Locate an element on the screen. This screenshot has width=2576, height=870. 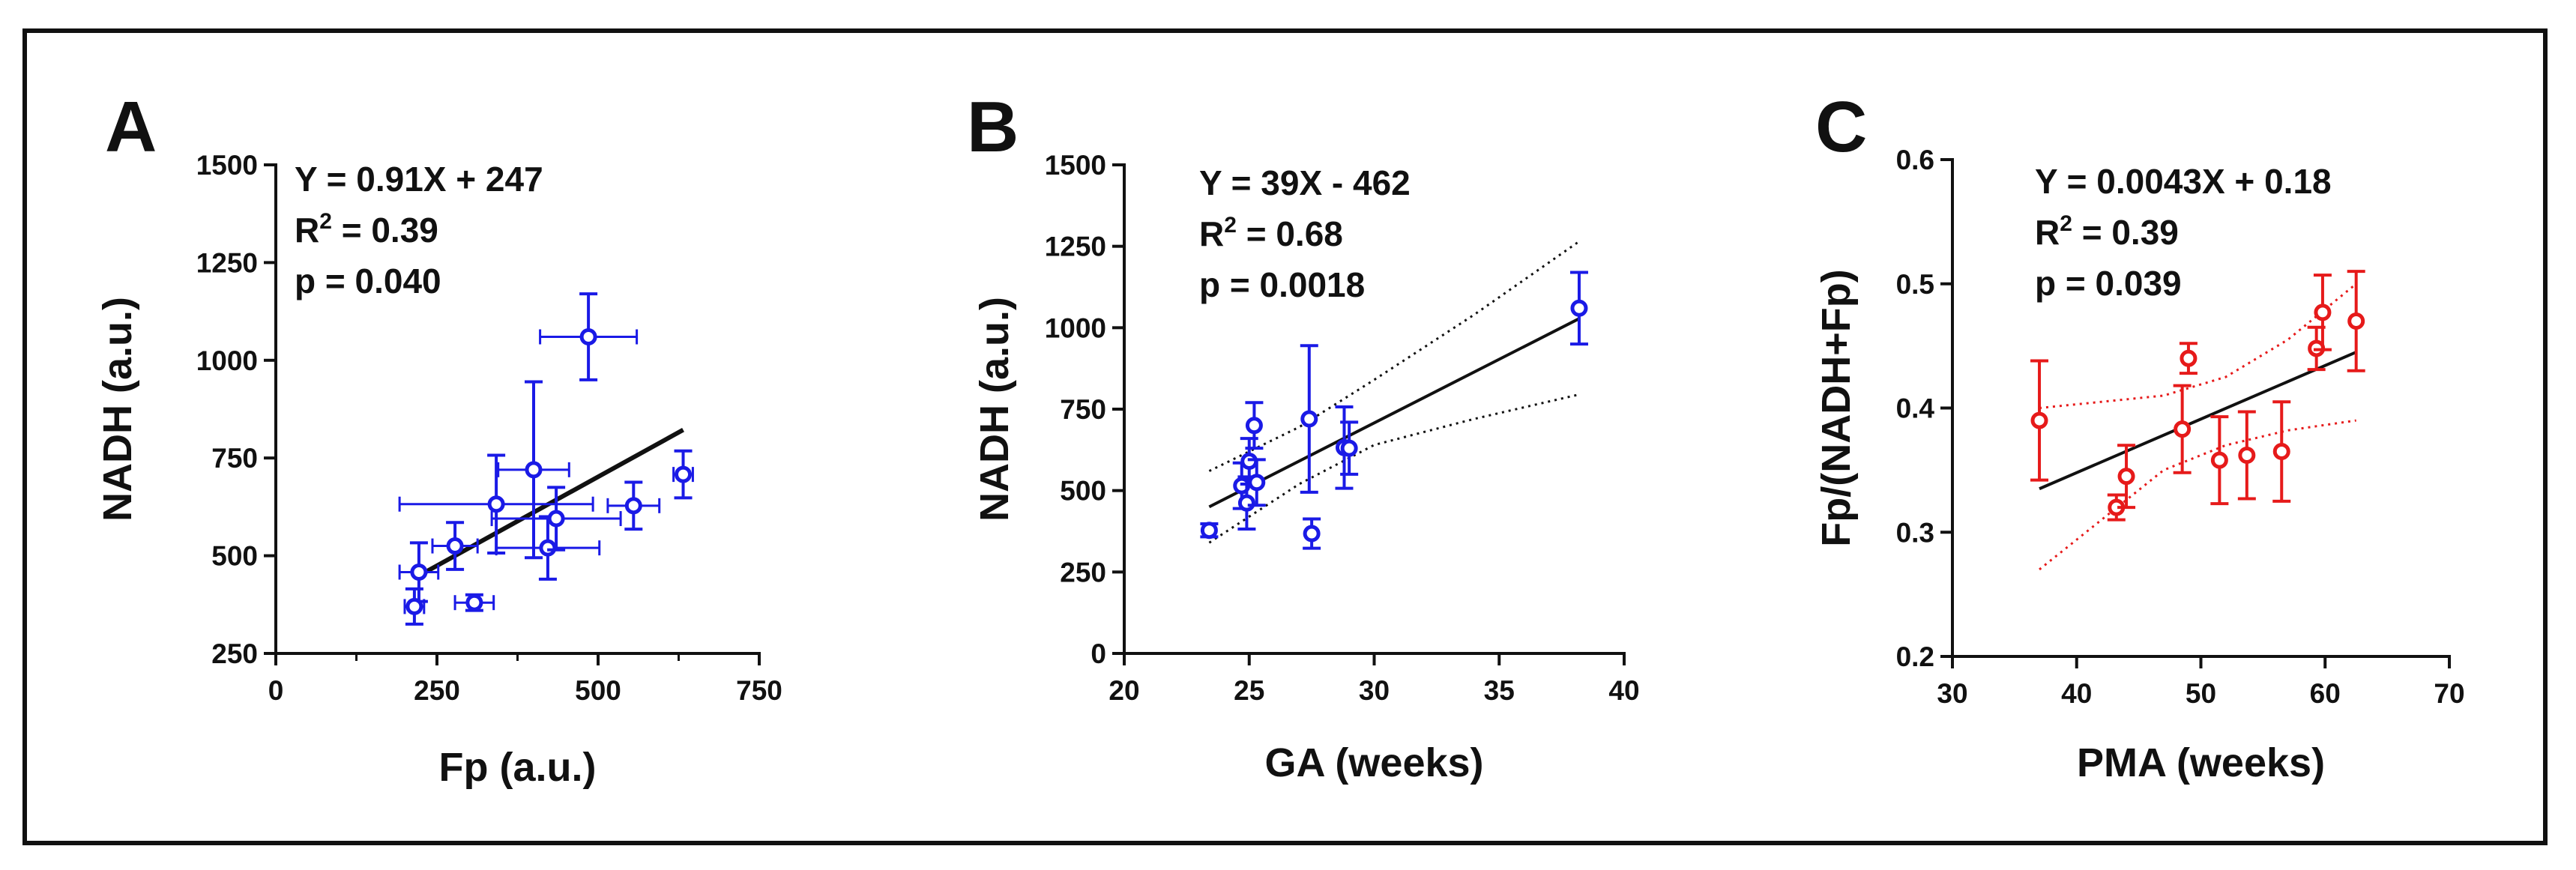
y-tick-label: 0.4 is located at coordinates (1916, 408).